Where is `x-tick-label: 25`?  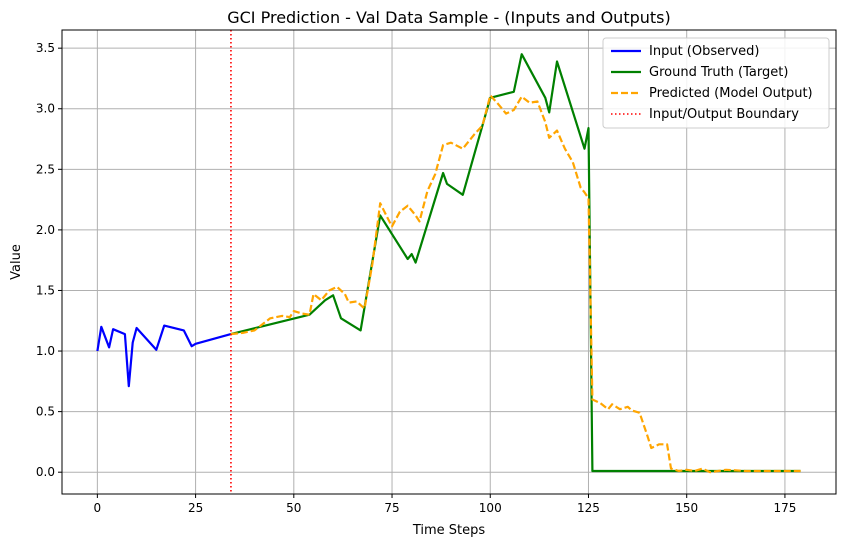
x-tick-label: 25 is located at coordinates (195, 508).